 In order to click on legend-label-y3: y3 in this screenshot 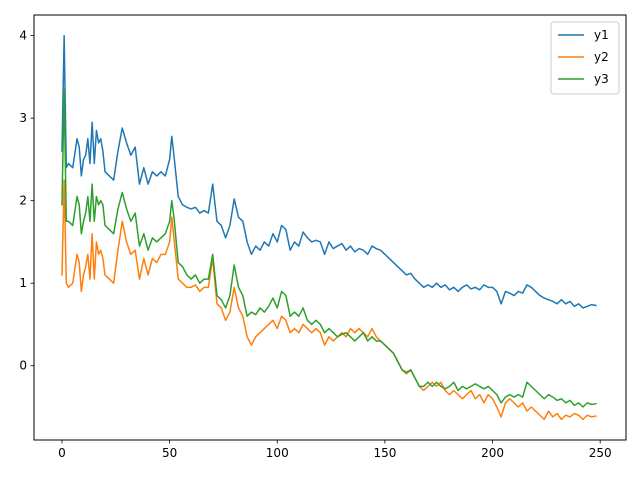, I will do `click(601, 79)`.